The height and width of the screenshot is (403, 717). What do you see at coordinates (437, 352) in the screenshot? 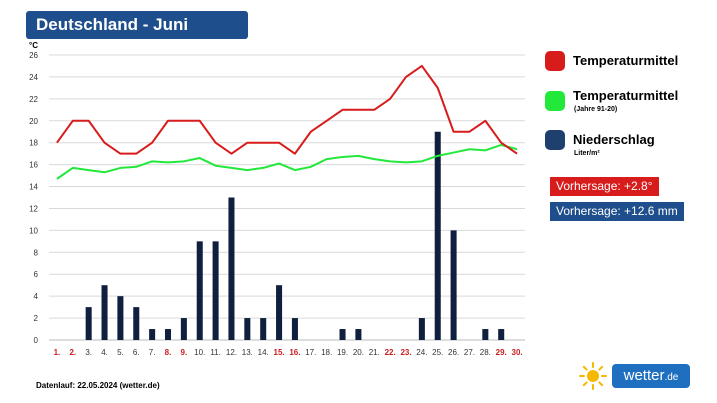
I see `x-tick-label: 25.` at bounding box center [437, 352].